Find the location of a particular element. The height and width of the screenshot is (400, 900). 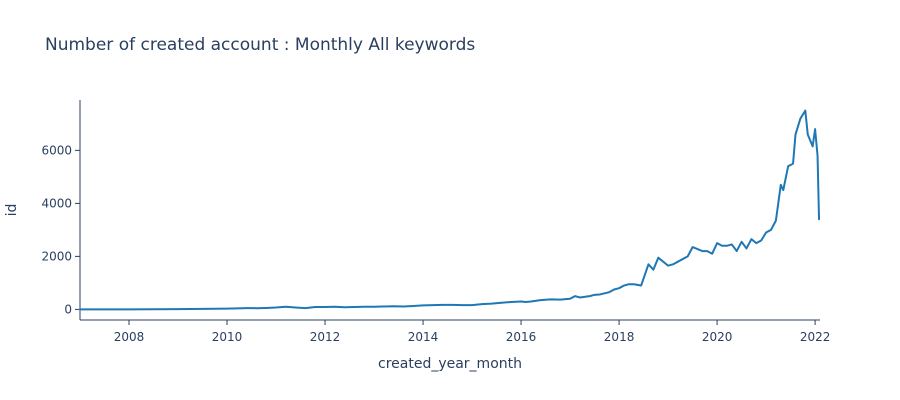

x-tick-label: 2010 is located at coordinates (227, 337).